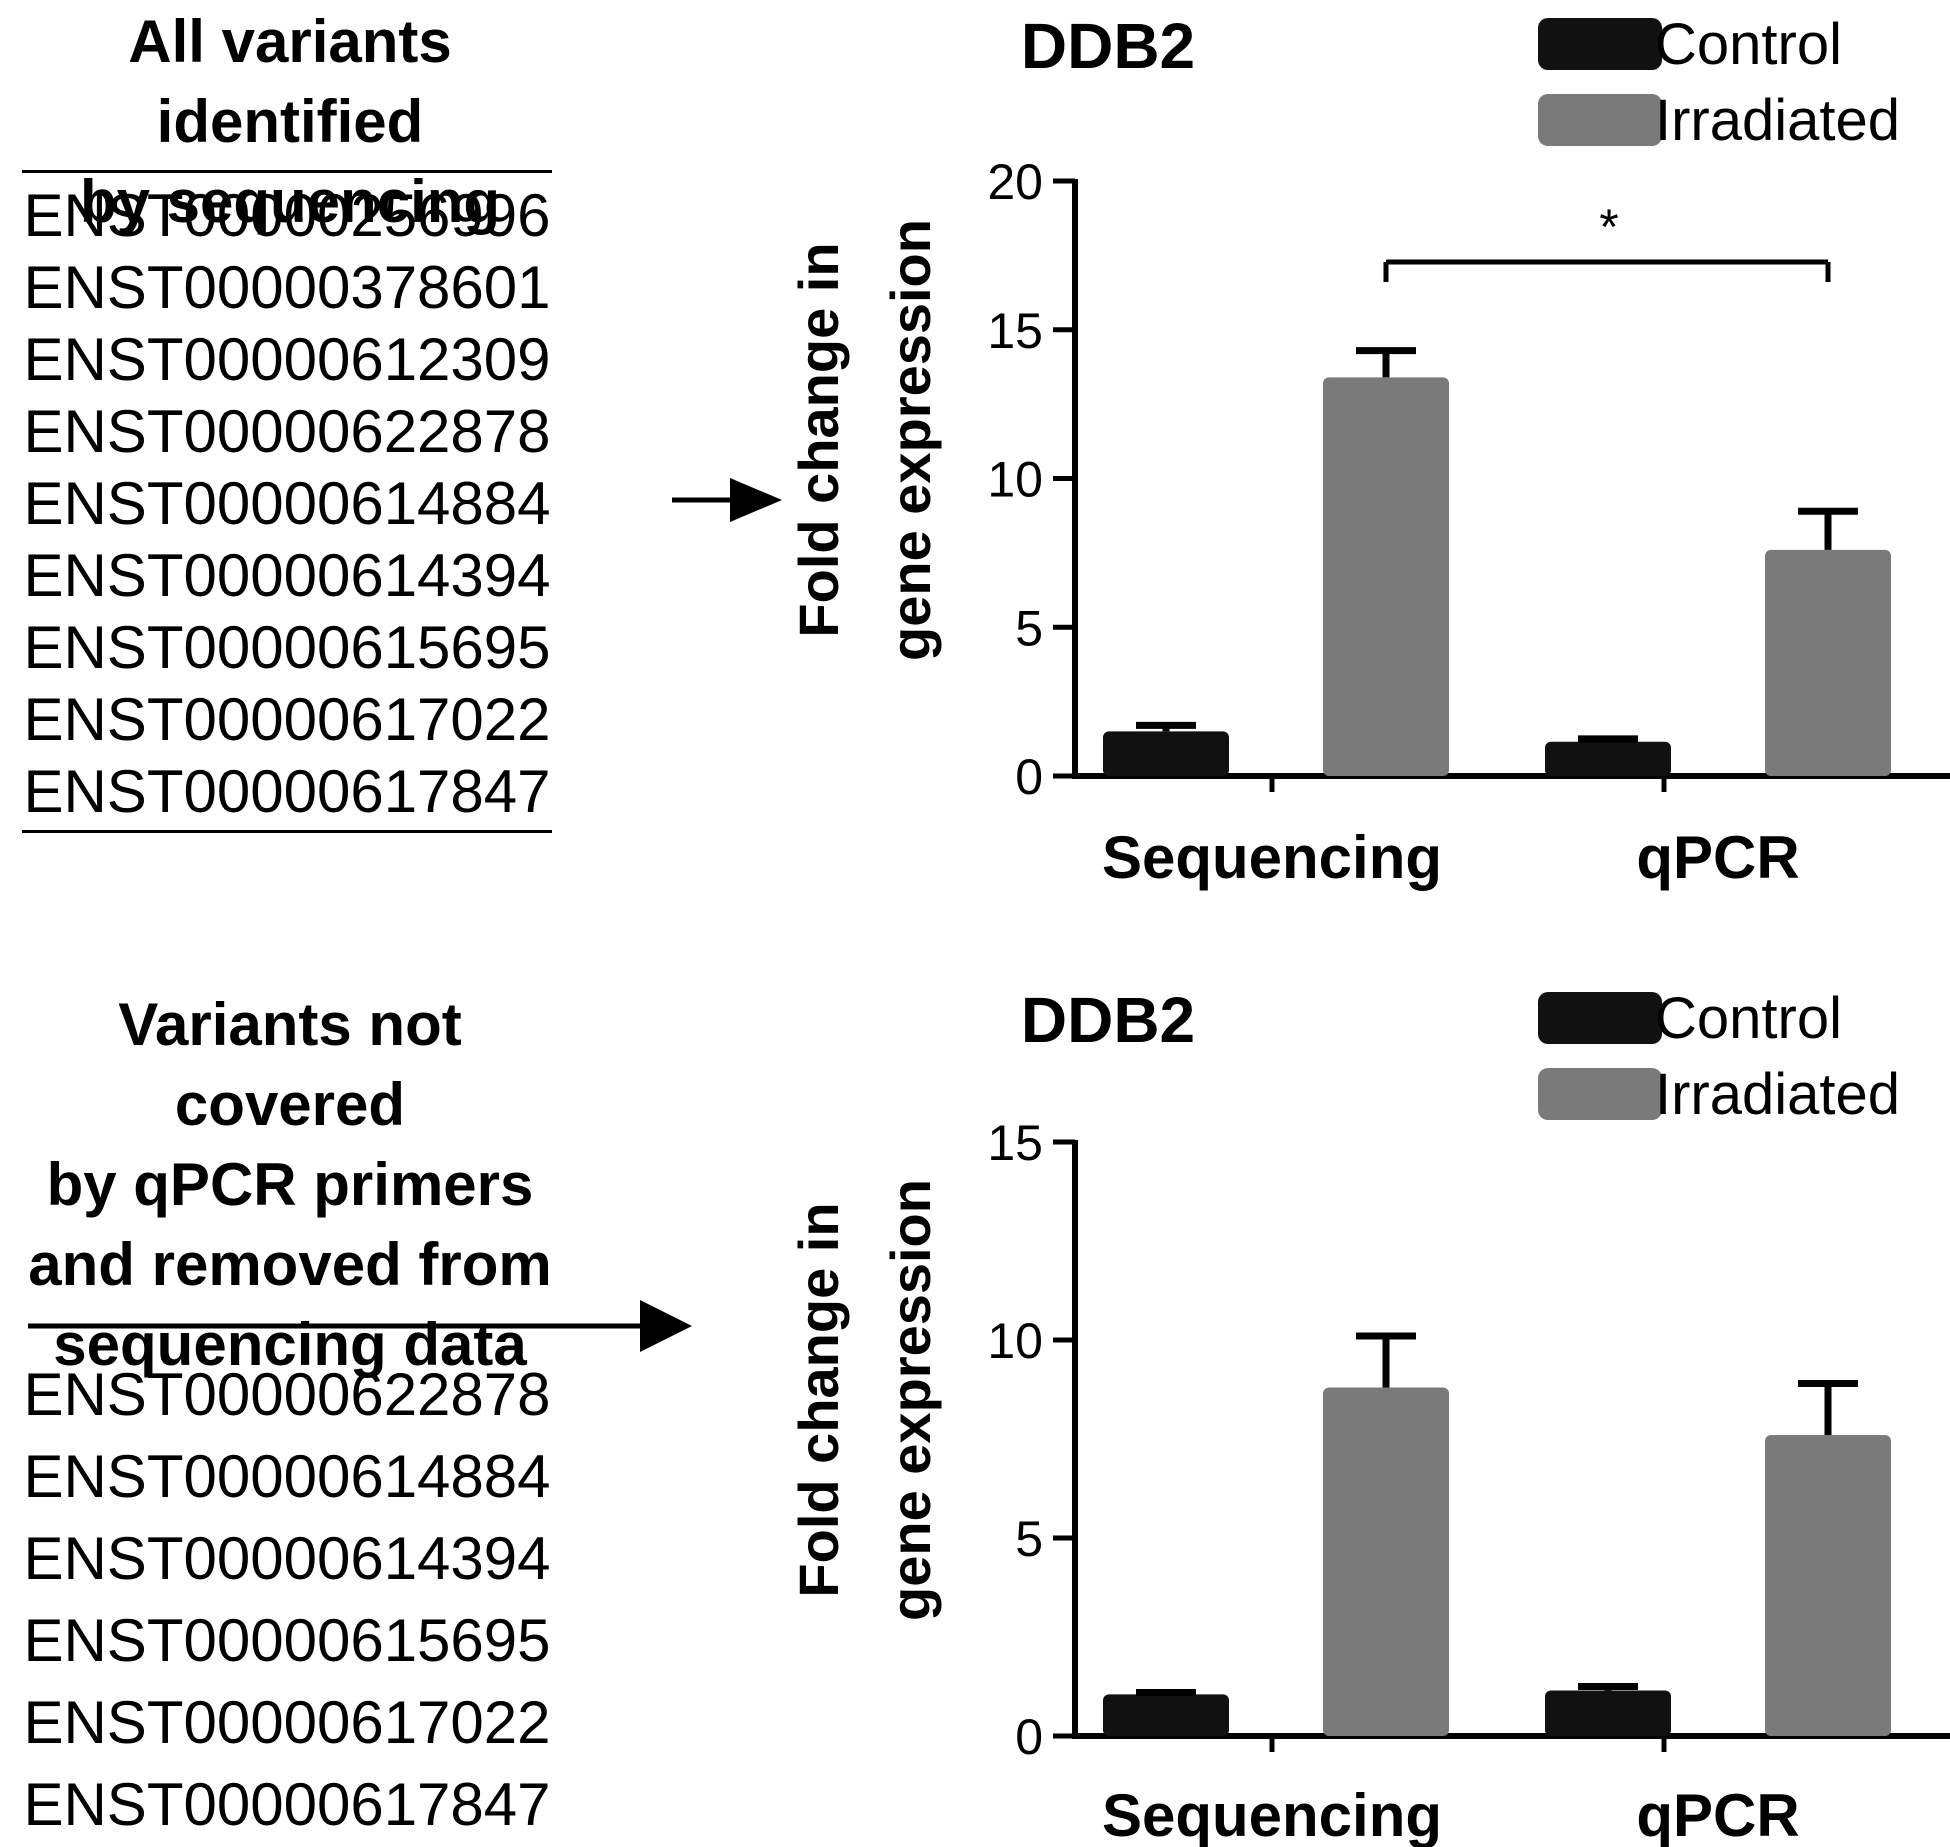 The image size is (1950, 1847). I want to click on top-divider-lower, so click(287, 831).